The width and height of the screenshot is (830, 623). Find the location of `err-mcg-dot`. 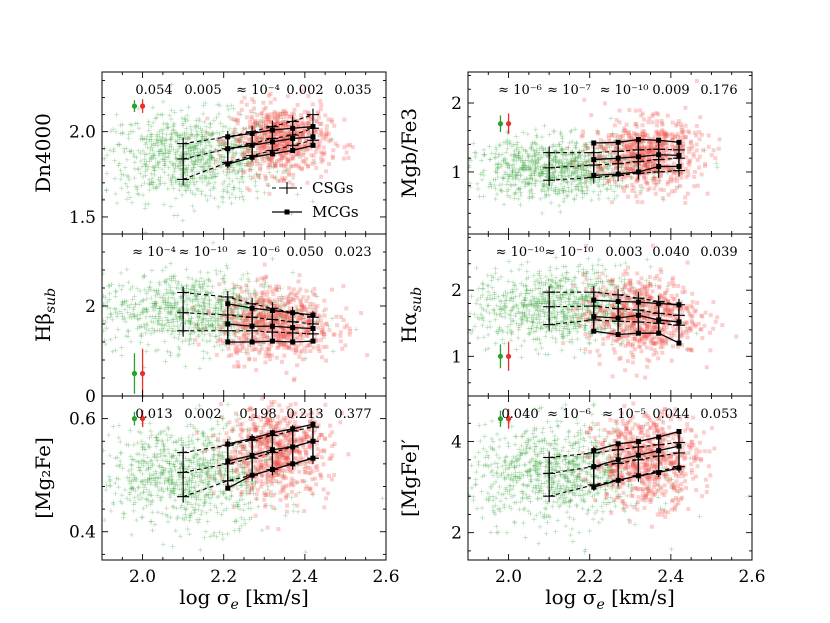

err-mcg-dot is located at coordinates (142, 106).